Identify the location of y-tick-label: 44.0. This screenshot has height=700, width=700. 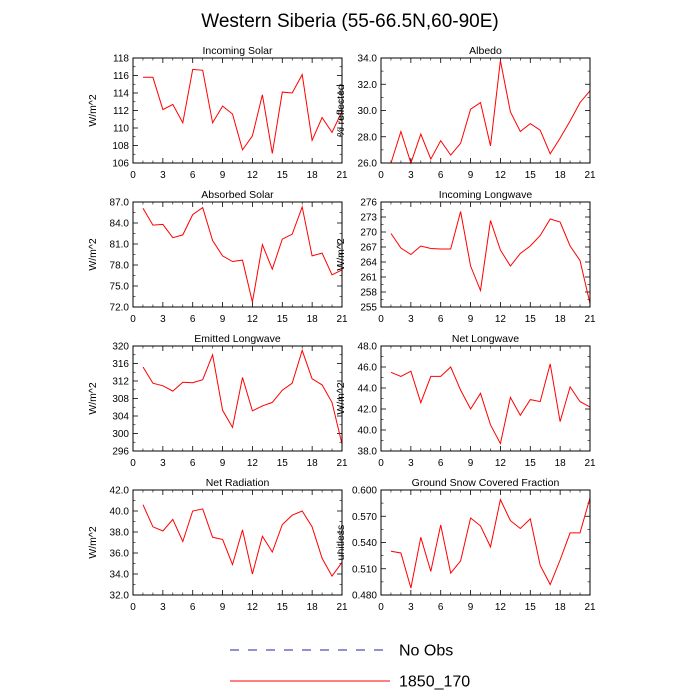
(368, 389).